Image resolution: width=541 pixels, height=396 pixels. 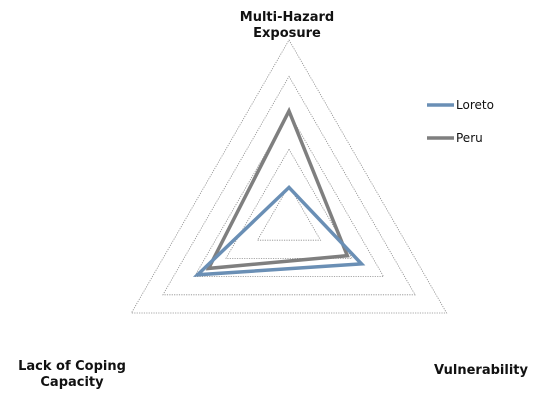 I want to click on series-peru-line, so click(x=277, y=188).